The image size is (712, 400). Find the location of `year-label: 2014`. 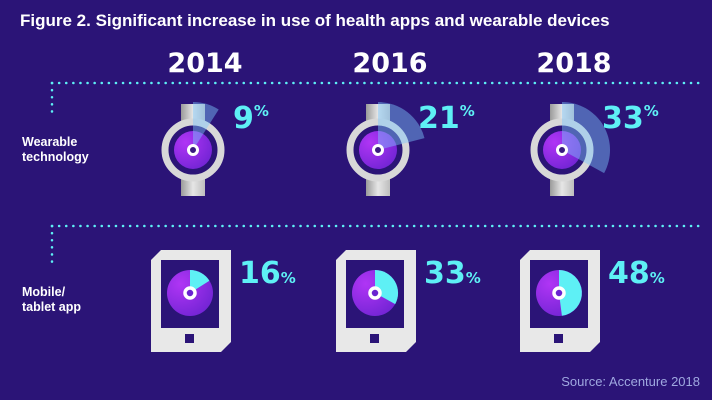

year-label: 2014 is located at coordinates (204, 63).